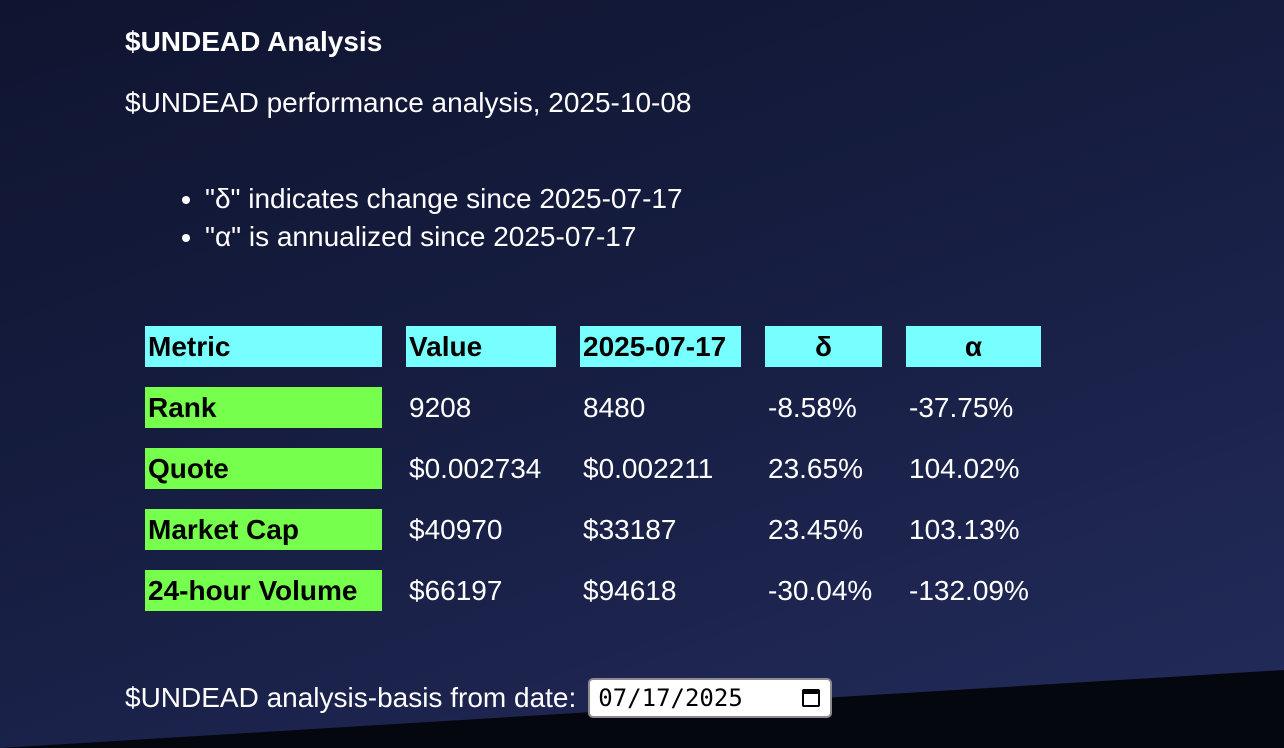 This screenshot has height=748, width=1284. Describe the element at coordinates (444, 237) in the screenshot. I see `note-alpha: "α" is annualized since 2025-07-17` at that location.